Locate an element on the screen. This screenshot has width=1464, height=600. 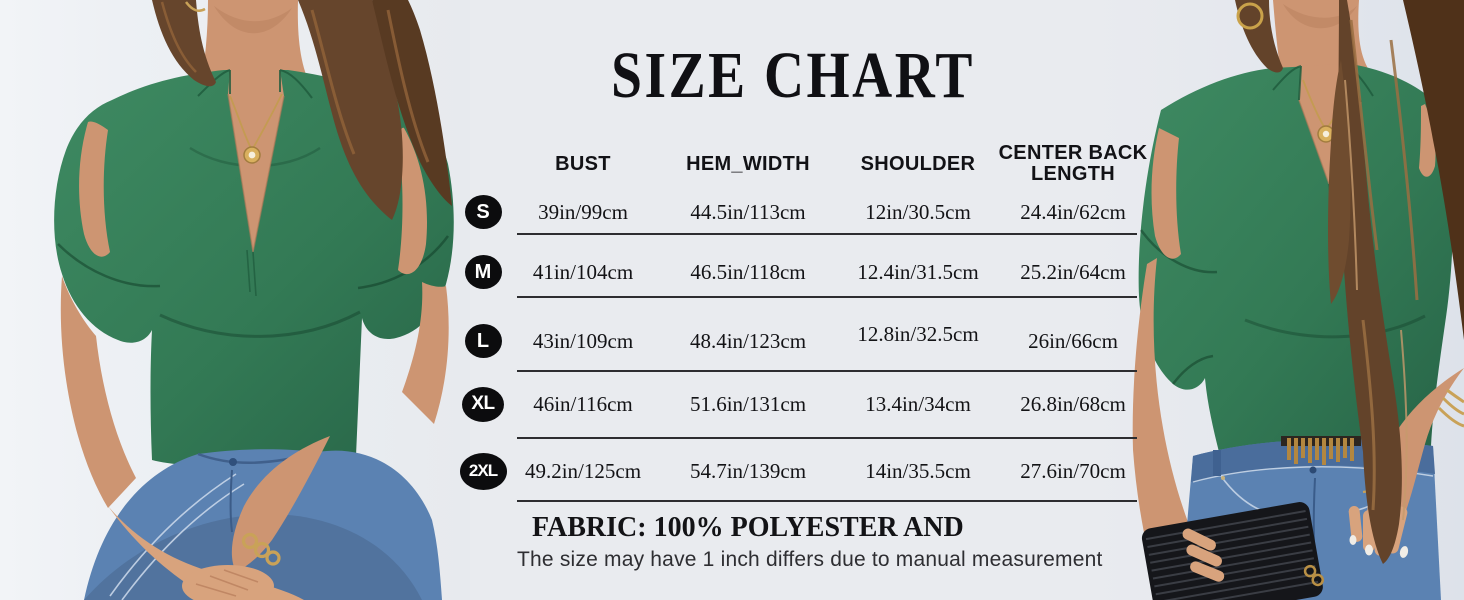
hem-width-value: 48.4in/123cm is located at coordinates (748, 340).